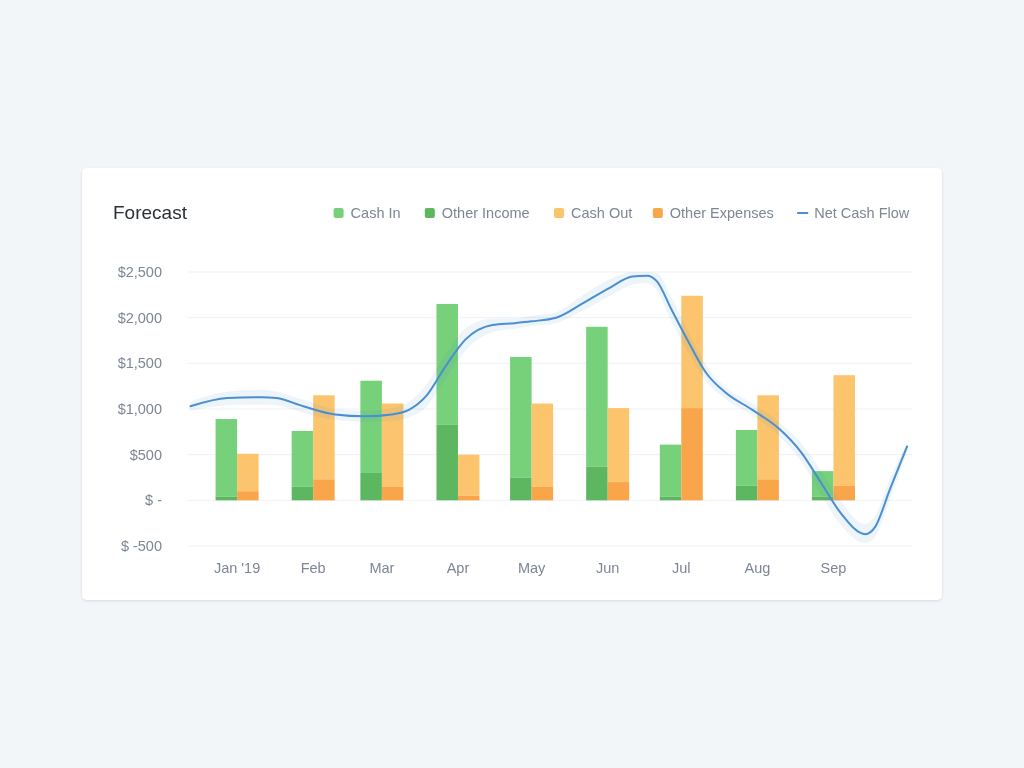 The height and width of the screenshot is (768, 1024). Describe the element at coordinates (757, 568) in the screenshot. I see `x-tick-label: Aug` at that location.